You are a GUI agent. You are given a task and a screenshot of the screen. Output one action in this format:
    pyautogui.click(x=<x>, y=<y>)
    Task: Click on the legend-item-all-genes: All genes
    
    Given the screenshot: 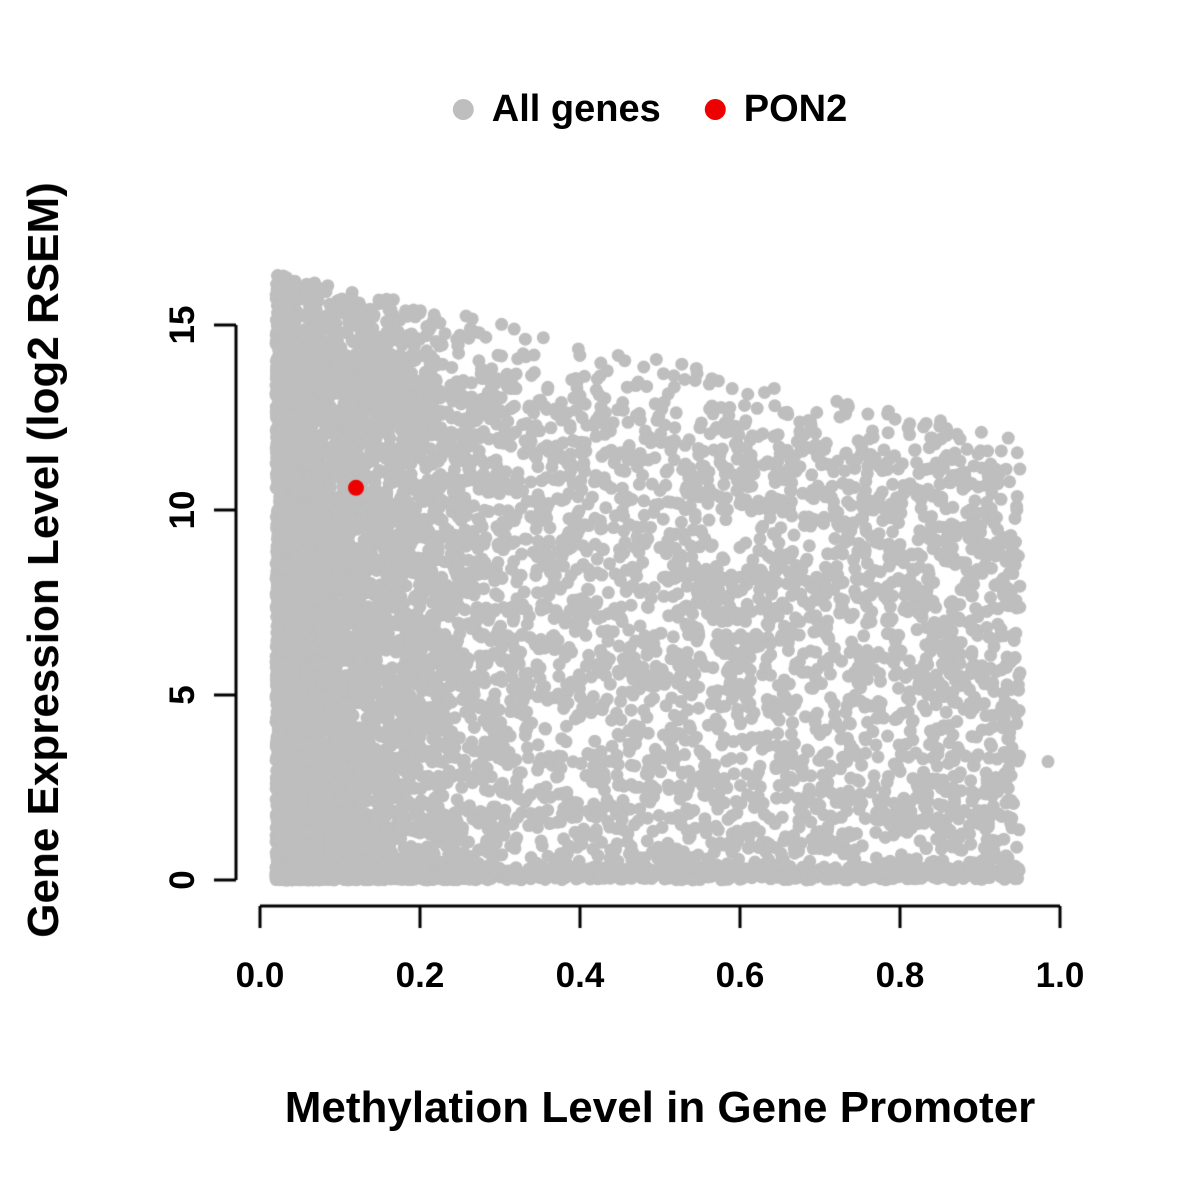 What is the action you would take?
    pyautogui.click(x=556, y=109)
    